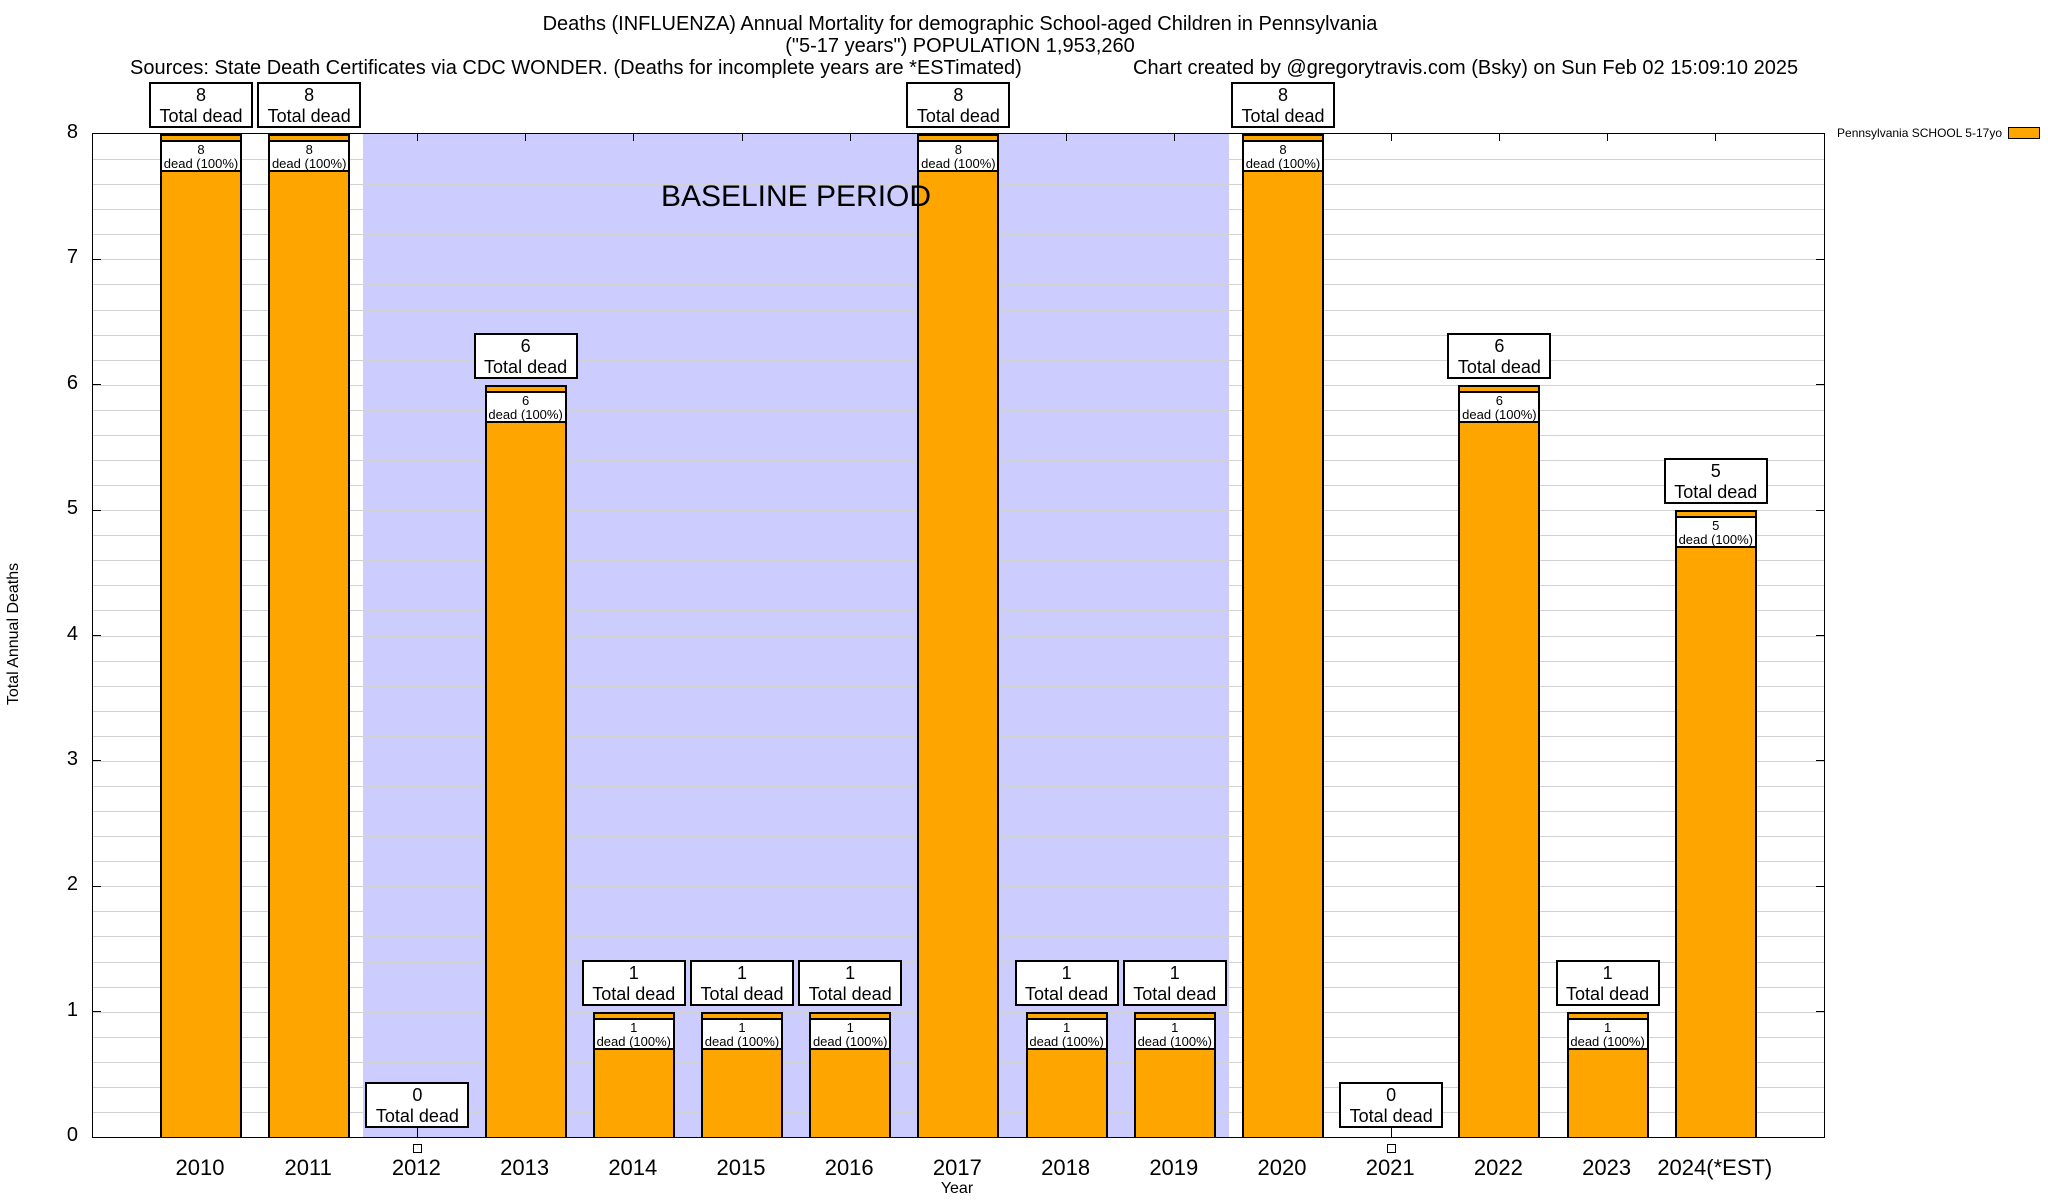 The width and height of the screenshot is (2048, 1200). What do you see at coordinates (742, 1027) in the screenshot?
I see `inner-dead-value-2015: 1` at bounding box center [742, 1027].